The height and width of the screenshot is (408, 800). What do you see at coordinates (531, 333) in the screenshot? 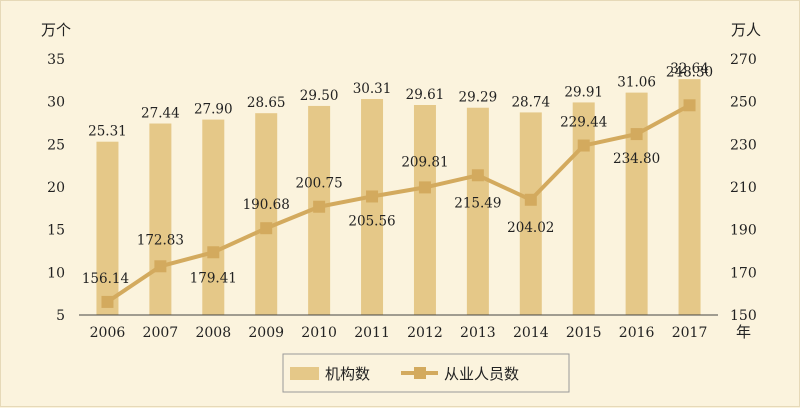
I see `x-axis-tick: 2014` at bounding box center [531, 333].